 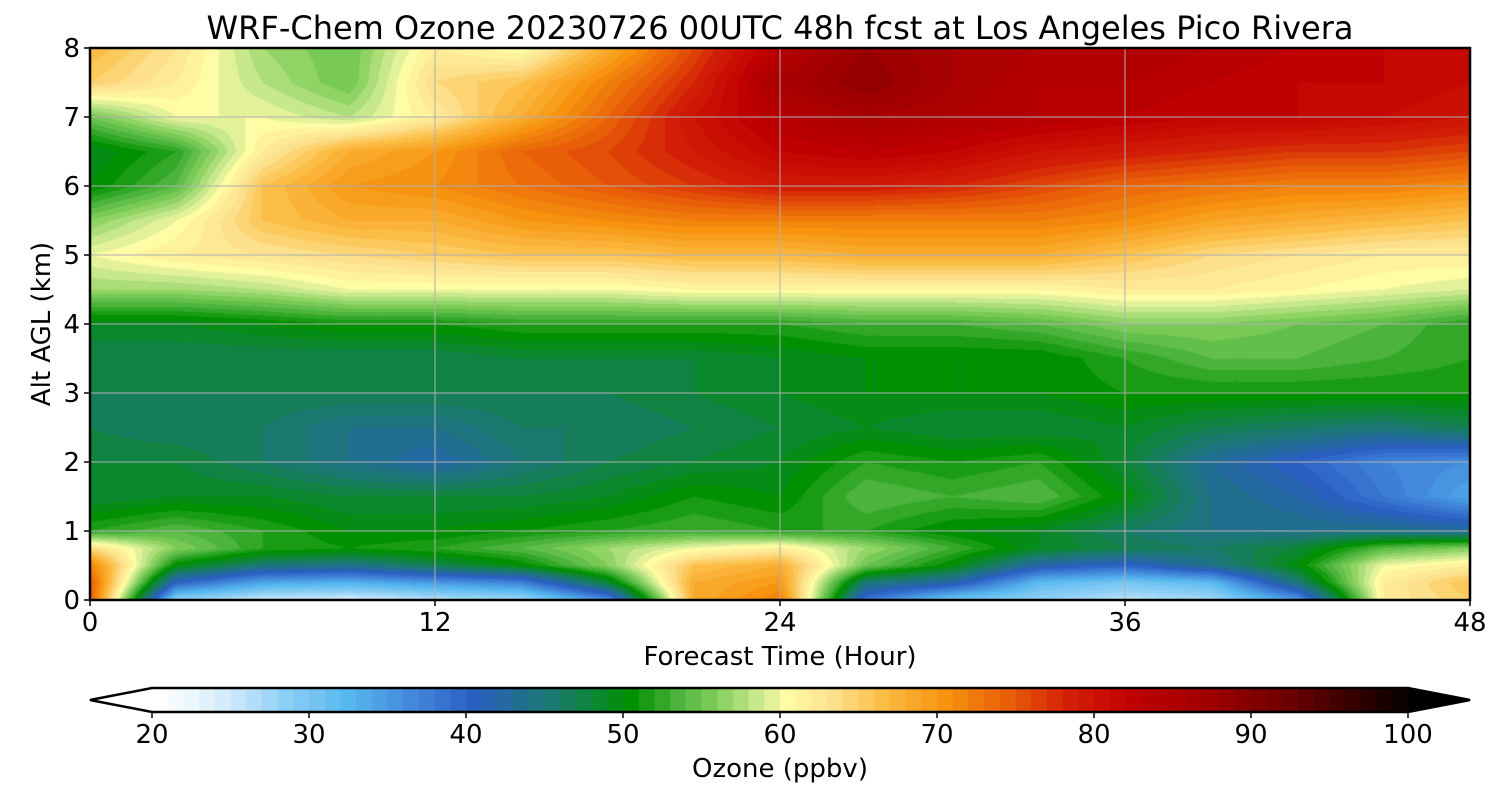 I want to click on colorbar-tick-label: 60, so click(x=779, y=735).